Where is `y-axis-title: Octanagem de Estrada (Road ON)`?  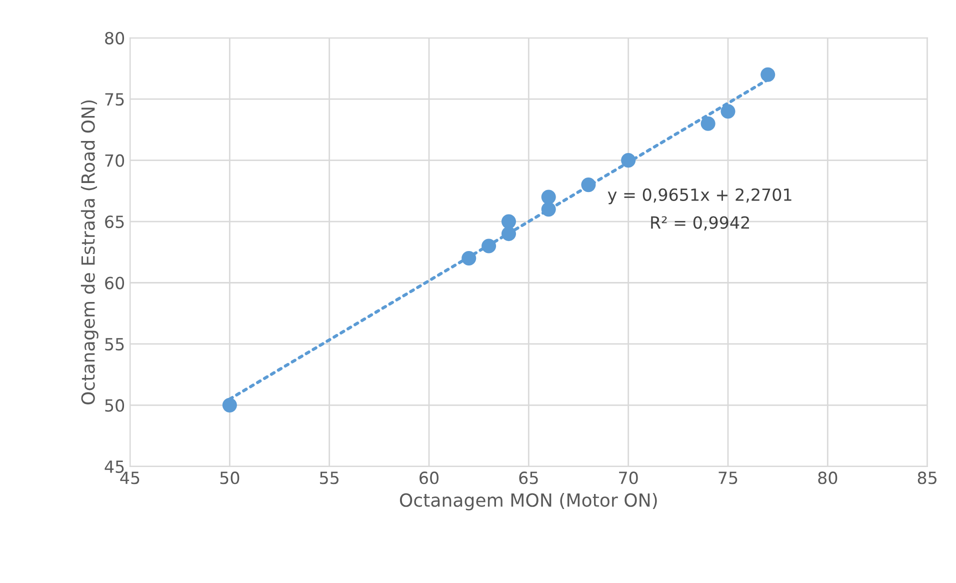
y-axis-title: Octanagem de Estrada (Road ON) is located at coordinates (89, 252).